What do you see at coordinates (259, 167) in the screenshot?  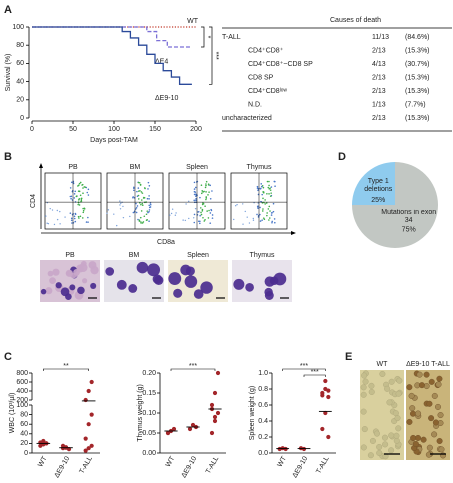 I see `flow-title: Thymus` at bounding box center [259, 167].